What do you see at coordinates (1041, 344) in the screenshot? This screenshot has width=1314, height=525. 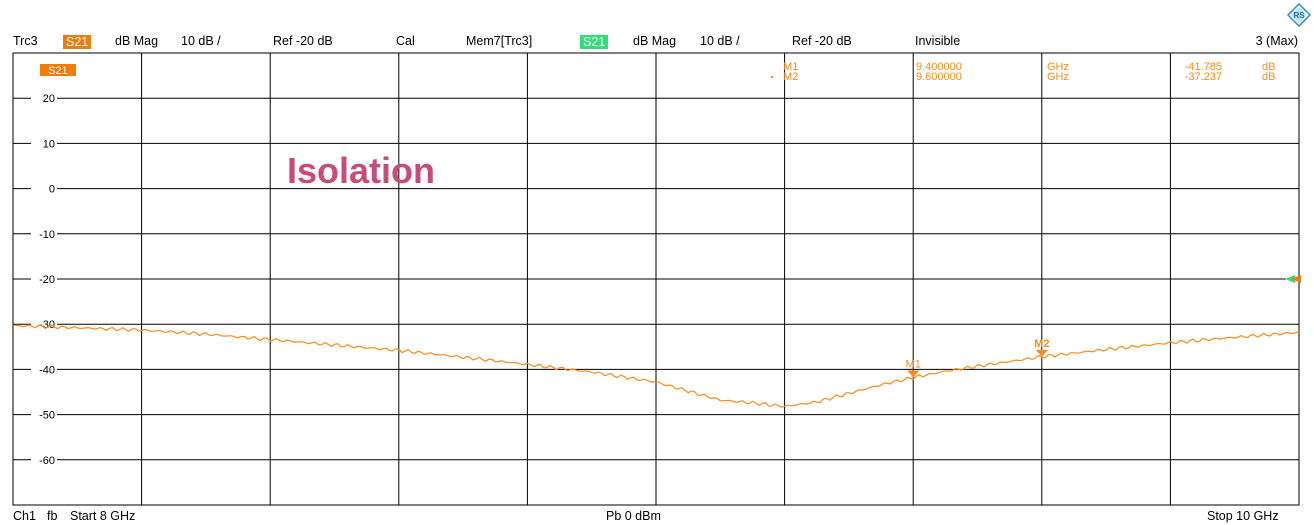 I see `marker-label: M2` at bounding box center [1041, 344].